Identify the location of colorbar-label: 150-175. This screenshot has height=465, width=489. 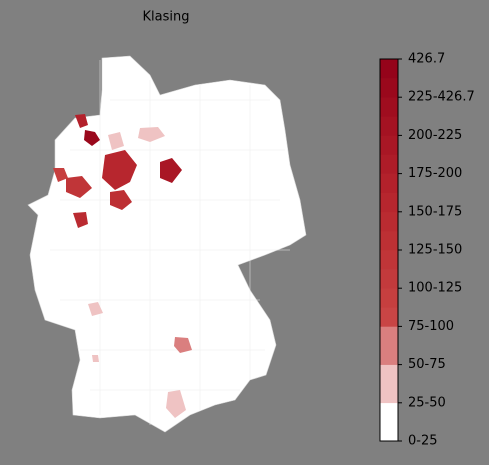
(435, 211).